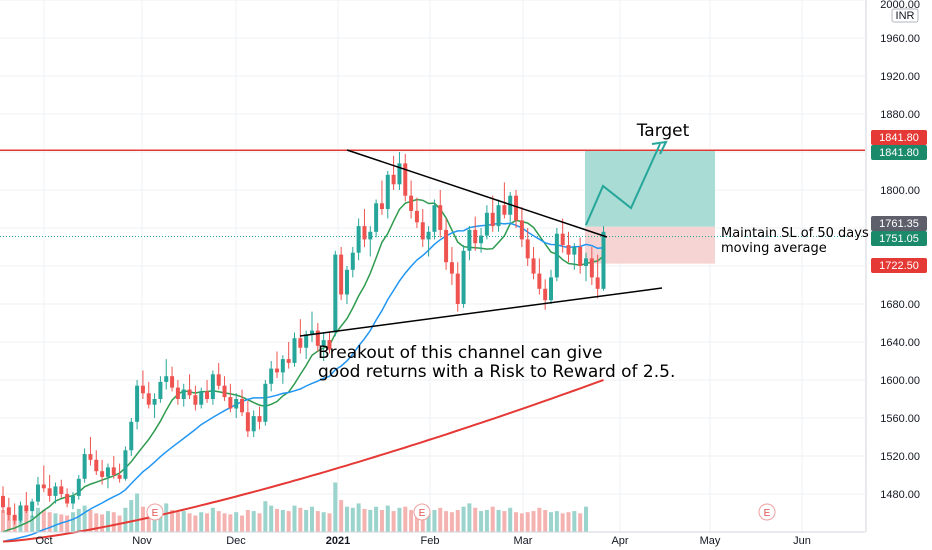  I want to click on price-tag-label: 1841.80, so click(899, 138).